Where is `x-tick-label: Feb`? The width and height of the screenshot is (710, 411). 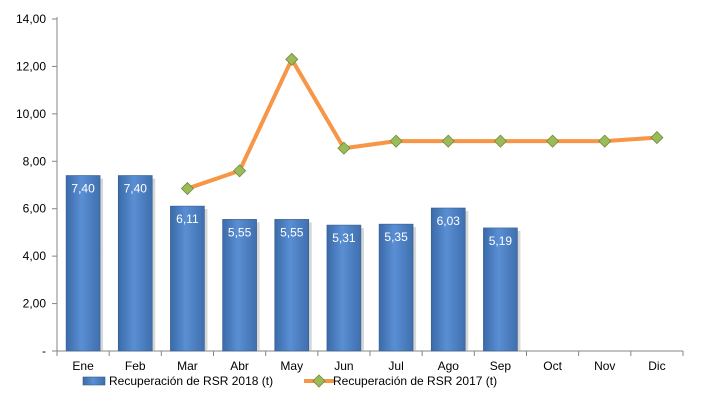 x-tick-label: Feb is located at coordinates (135, 366).